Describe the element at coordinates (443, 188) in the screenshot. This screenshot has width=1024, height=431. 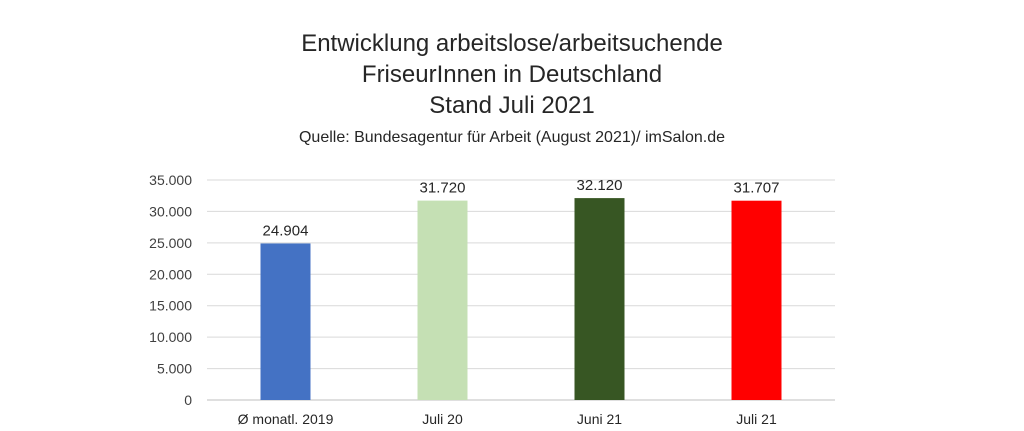
I see `data-label: 31.720` at that location.